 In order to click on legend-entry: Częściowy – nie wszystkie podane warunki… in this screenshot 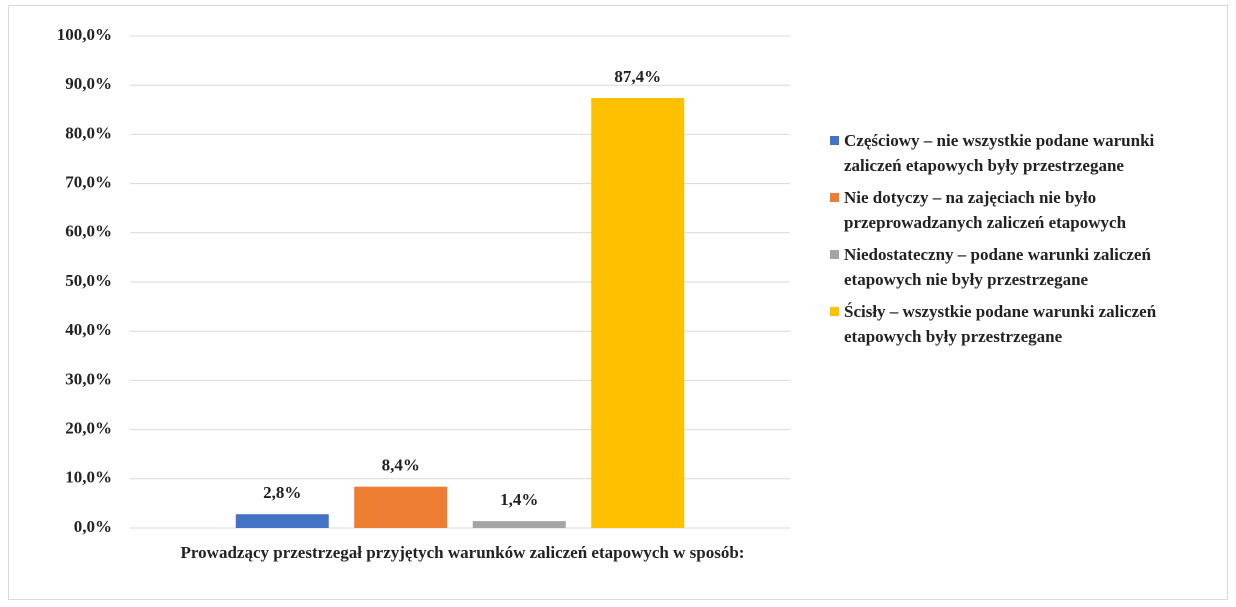, I will do `click(1022, 153)`.